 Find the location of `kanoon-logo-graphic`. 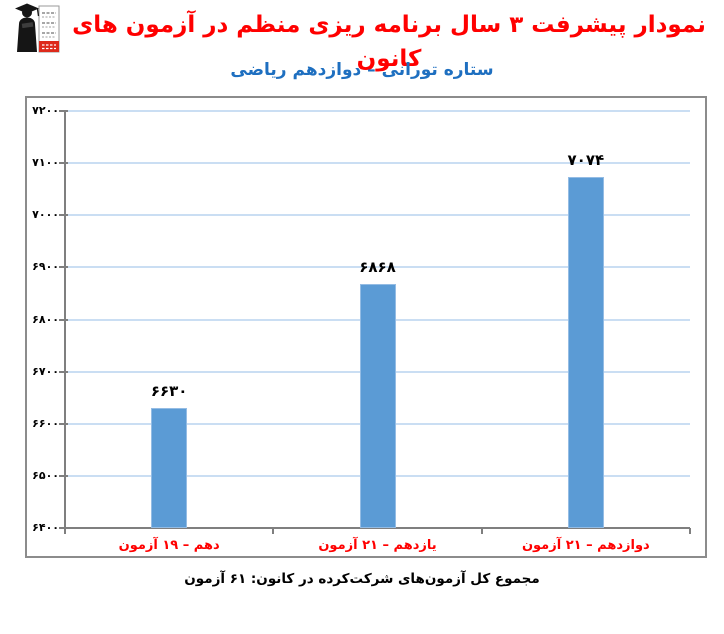

kanoon-logo-graphic is located at coordinates (37, 28).